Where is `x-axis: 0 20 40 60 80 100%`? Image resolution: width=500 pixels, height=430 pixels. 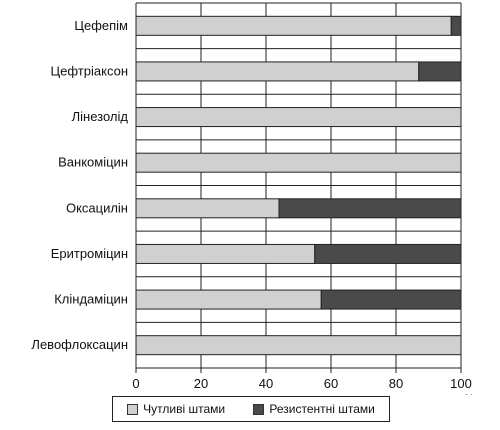 x-axis: 0 20 40 60 80 100% is located at coordinates (303, 381).